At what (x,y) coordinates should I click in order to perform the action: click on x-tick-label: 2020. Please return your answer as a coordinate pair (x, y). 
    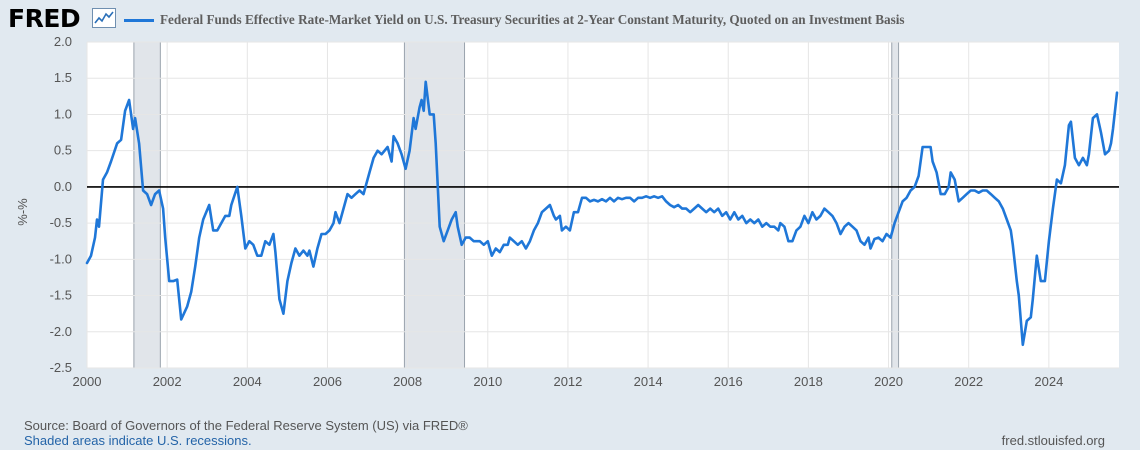
    Looking at the image, I should click on (888, 381).